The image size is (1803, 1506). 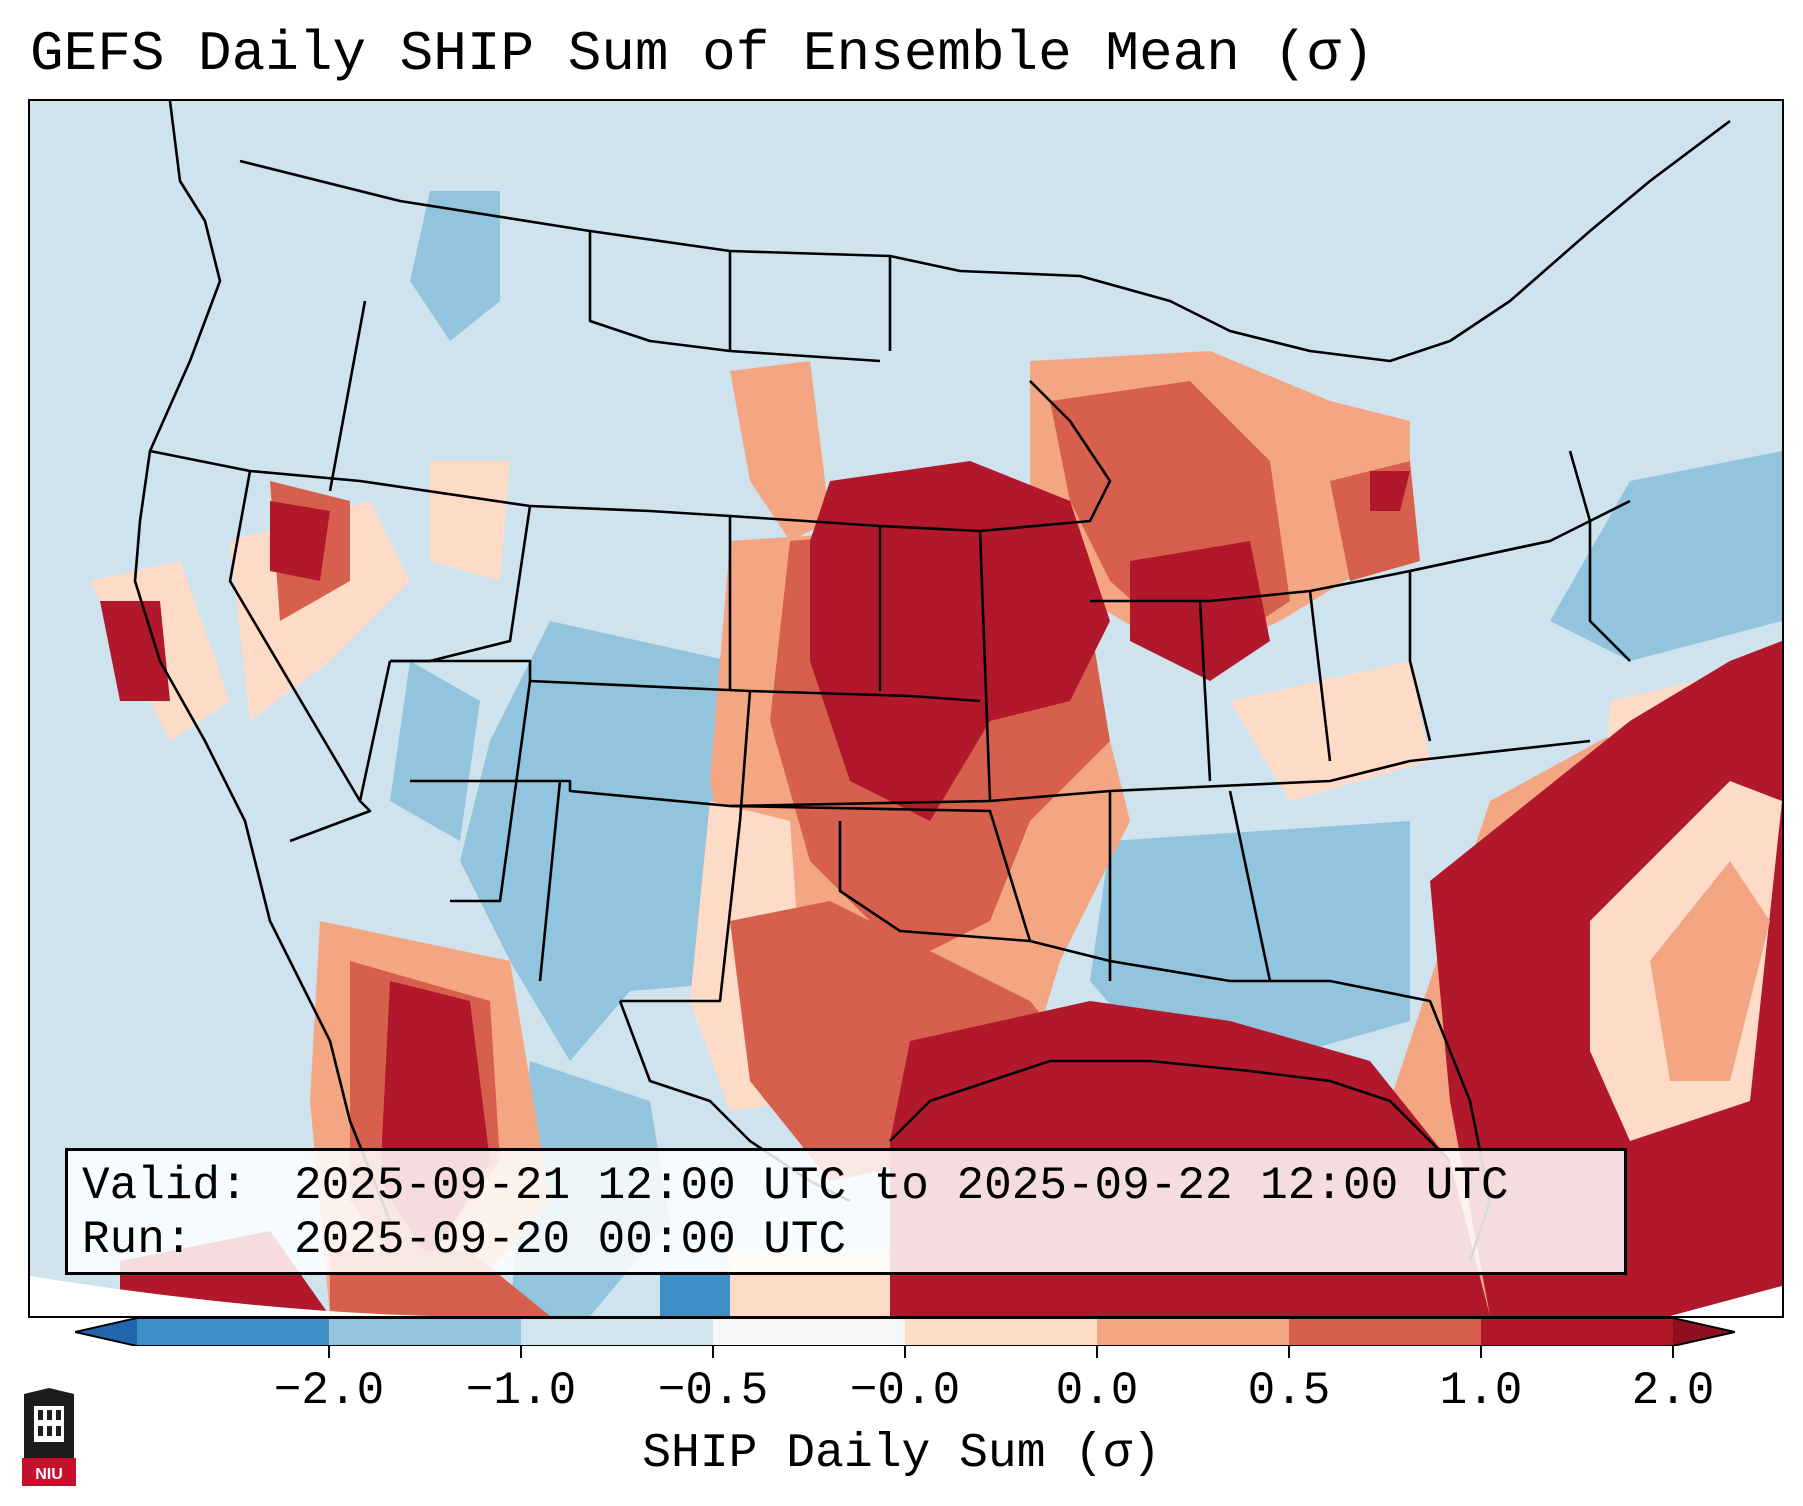 I want to click on colorbar-tick-label: 0.5, so click(x=1289, y=1391).